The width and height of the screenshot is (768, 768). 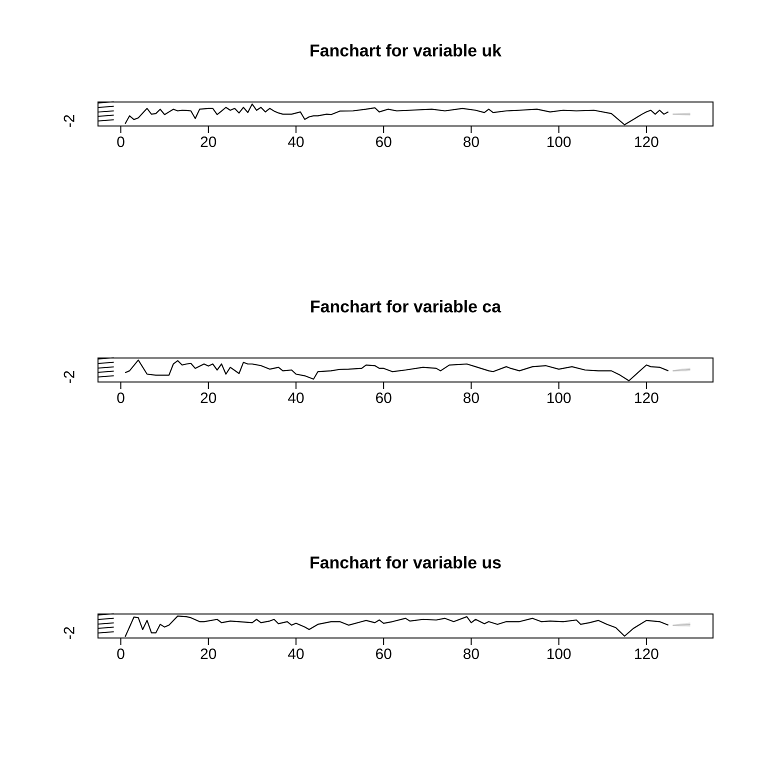 What do you see at coordinates (406, 306) in the screenshot?
I see `chart-title: Fanchart for variable ca` at bounding box center [406, 306].